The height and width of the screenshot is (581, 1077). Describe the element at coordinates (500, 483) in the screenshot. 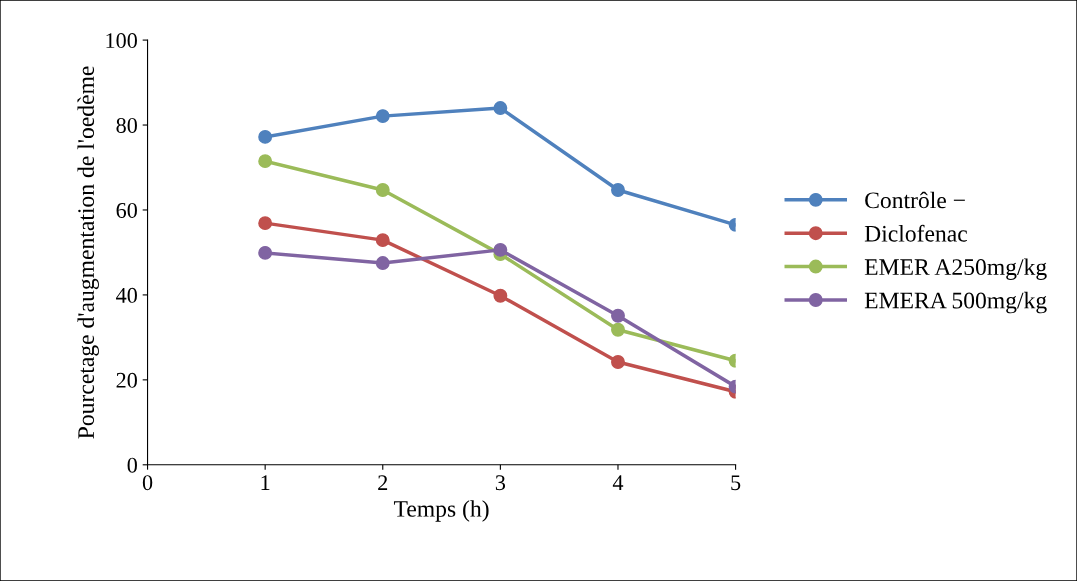

I see `x-tick-label: 3` at that location.